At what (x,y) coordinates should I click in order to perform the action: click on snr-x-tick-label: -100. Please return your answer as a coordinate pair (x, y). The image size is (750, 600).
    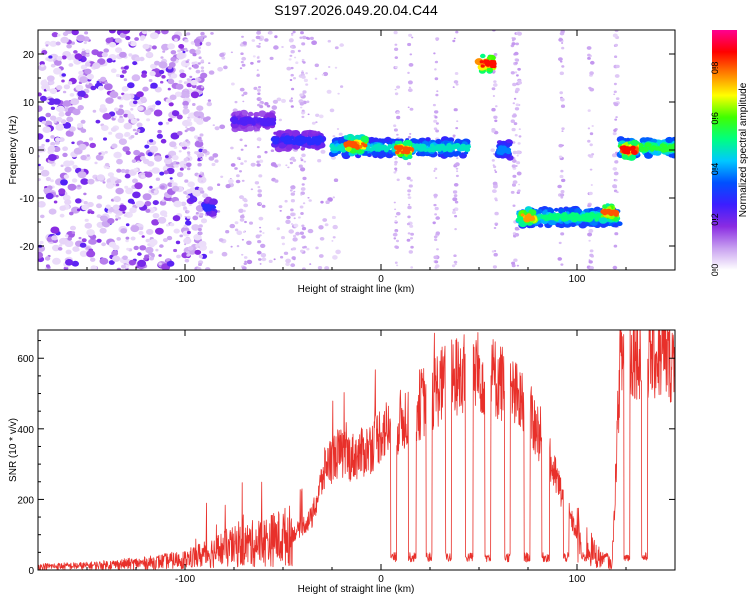
    Looking at the image, I should click on (185, 579).